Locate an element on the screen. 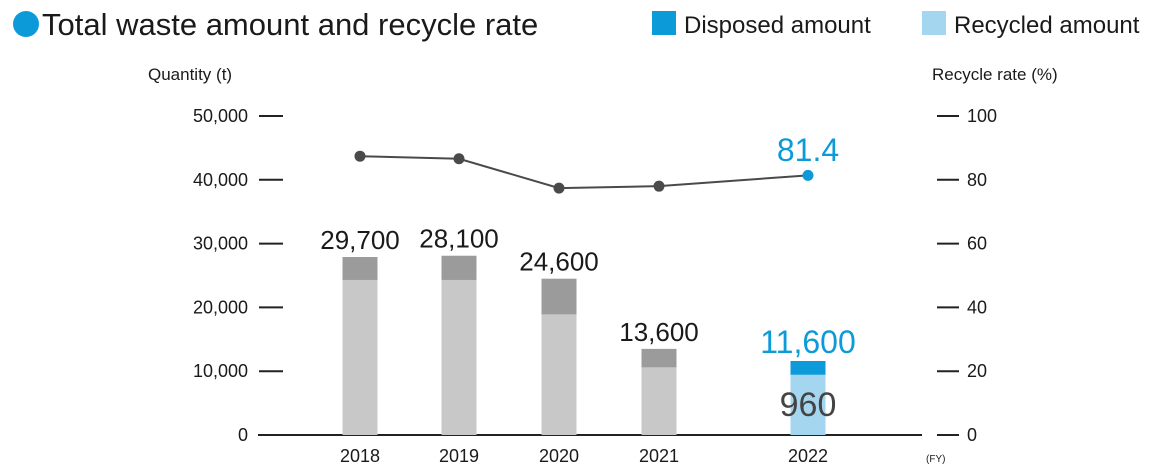  x-tick-label-2019: 2019 is located at coordinates (459, 456).